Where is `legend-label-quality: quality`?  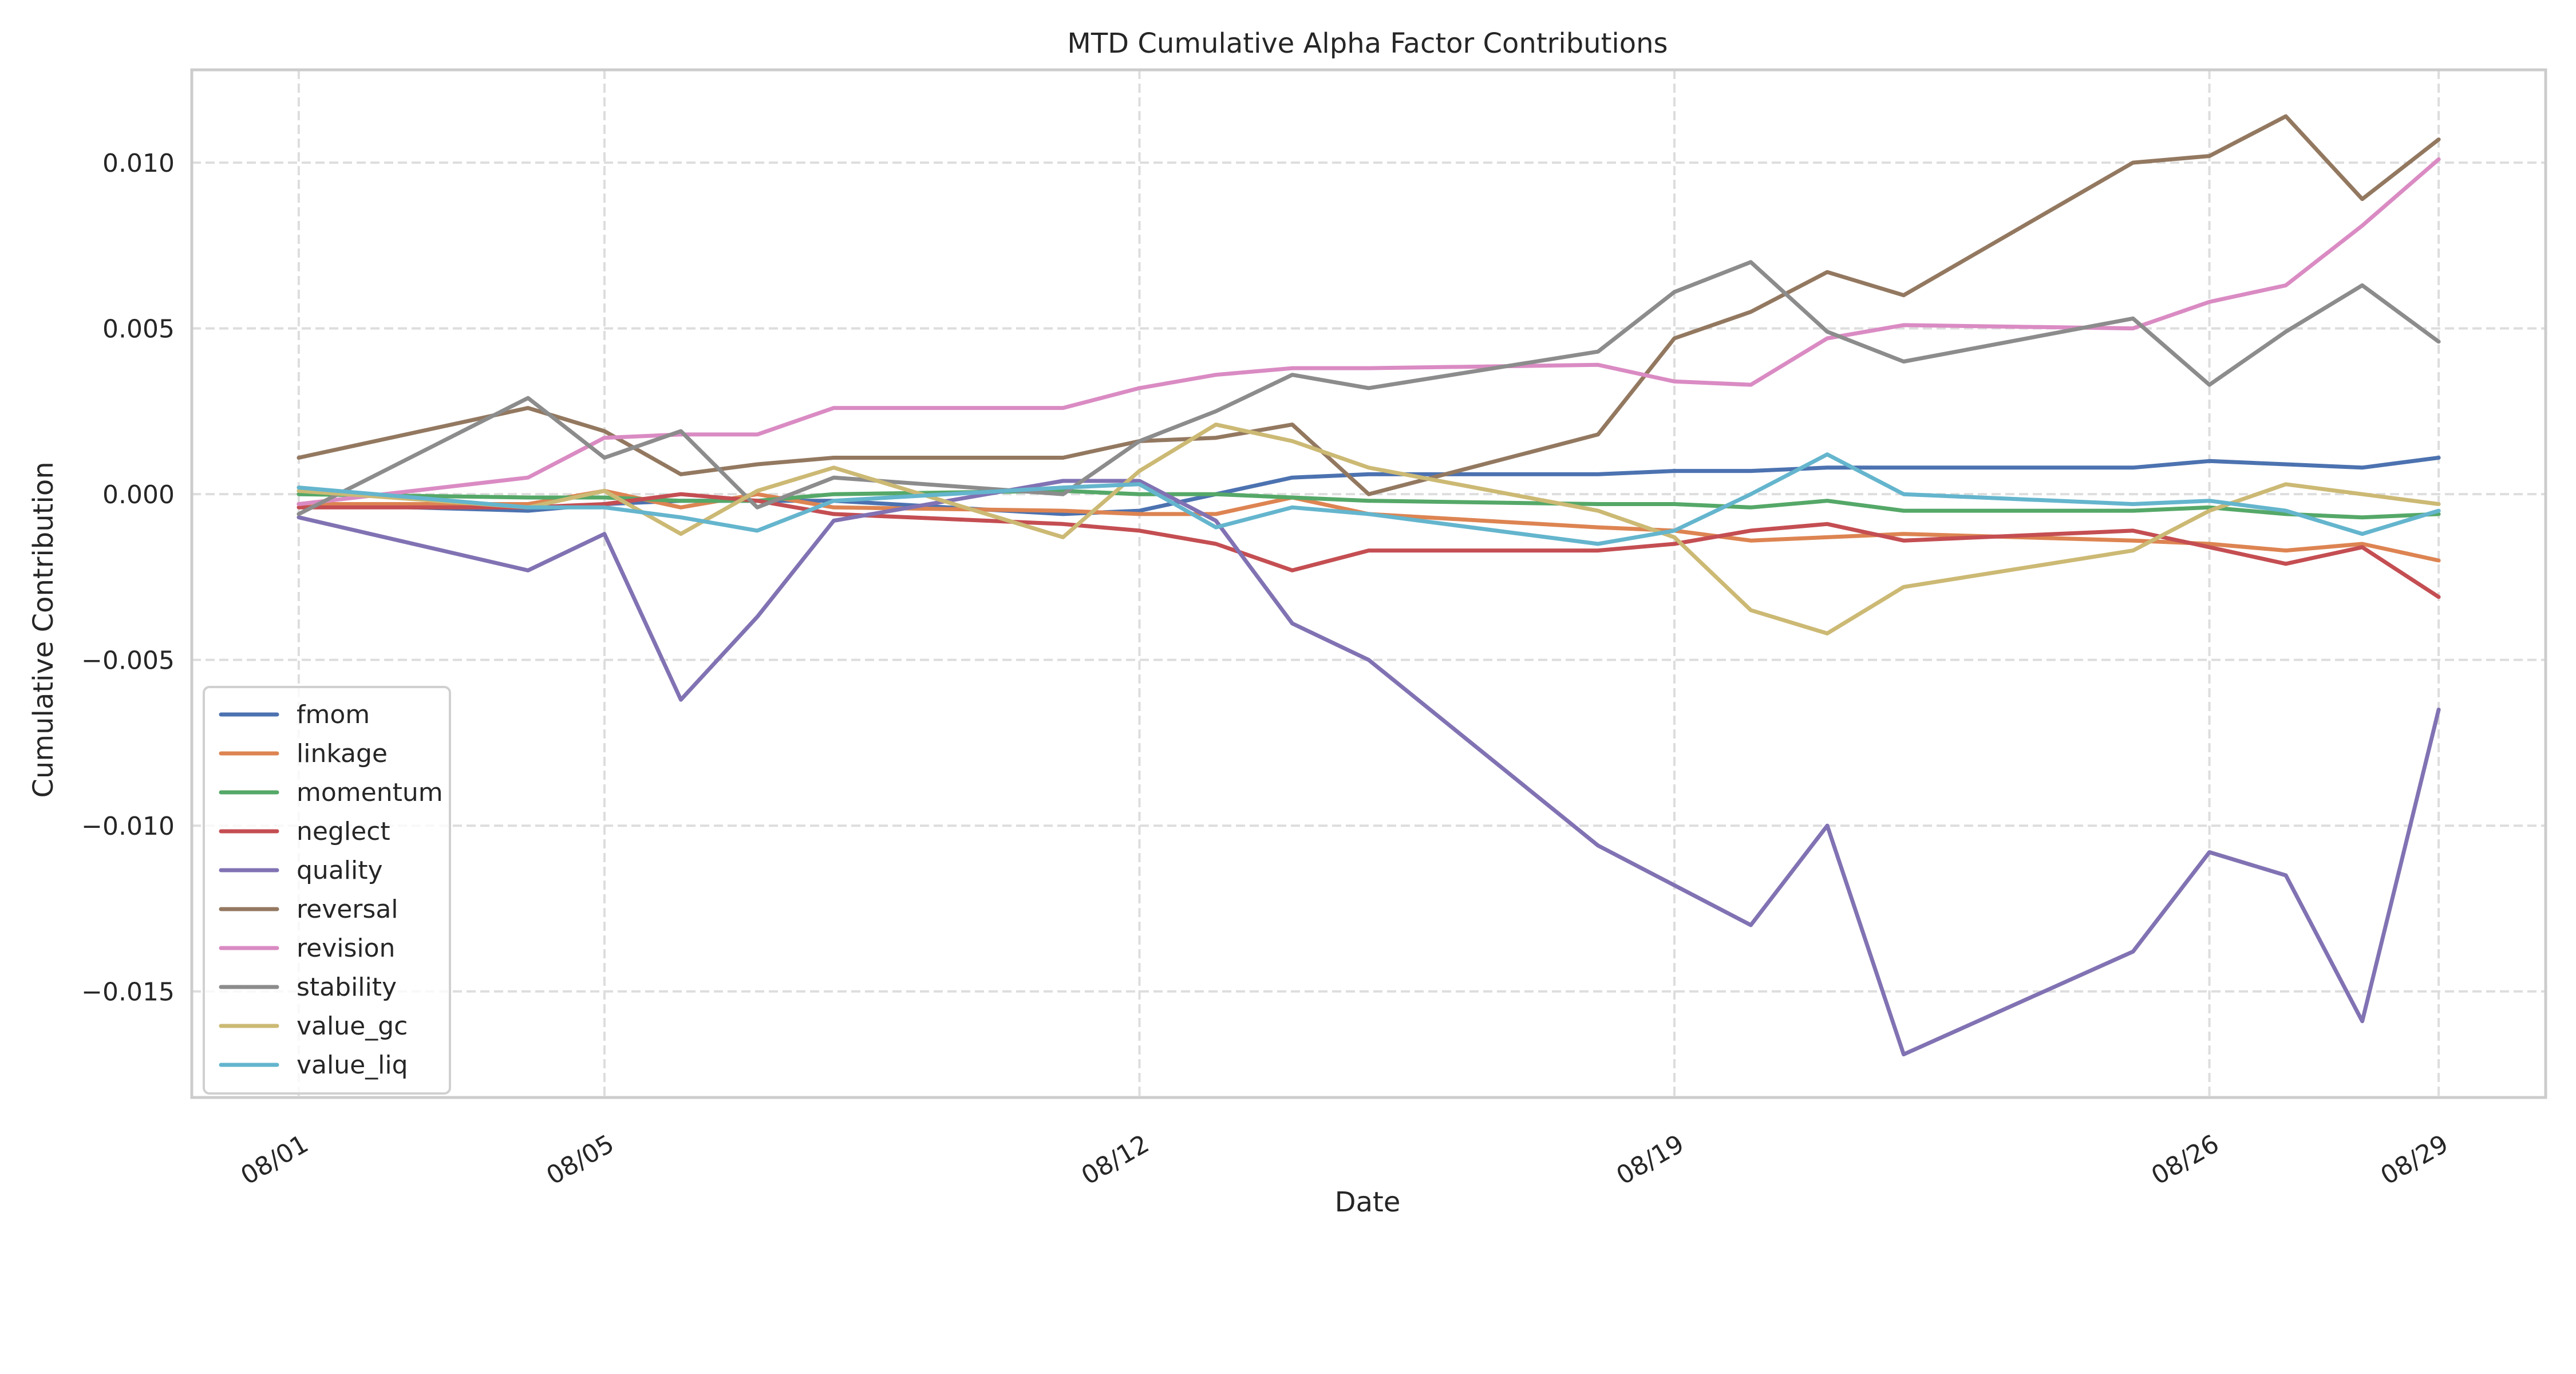 legend-label-quality: quality is located at coordinates (340, 871).